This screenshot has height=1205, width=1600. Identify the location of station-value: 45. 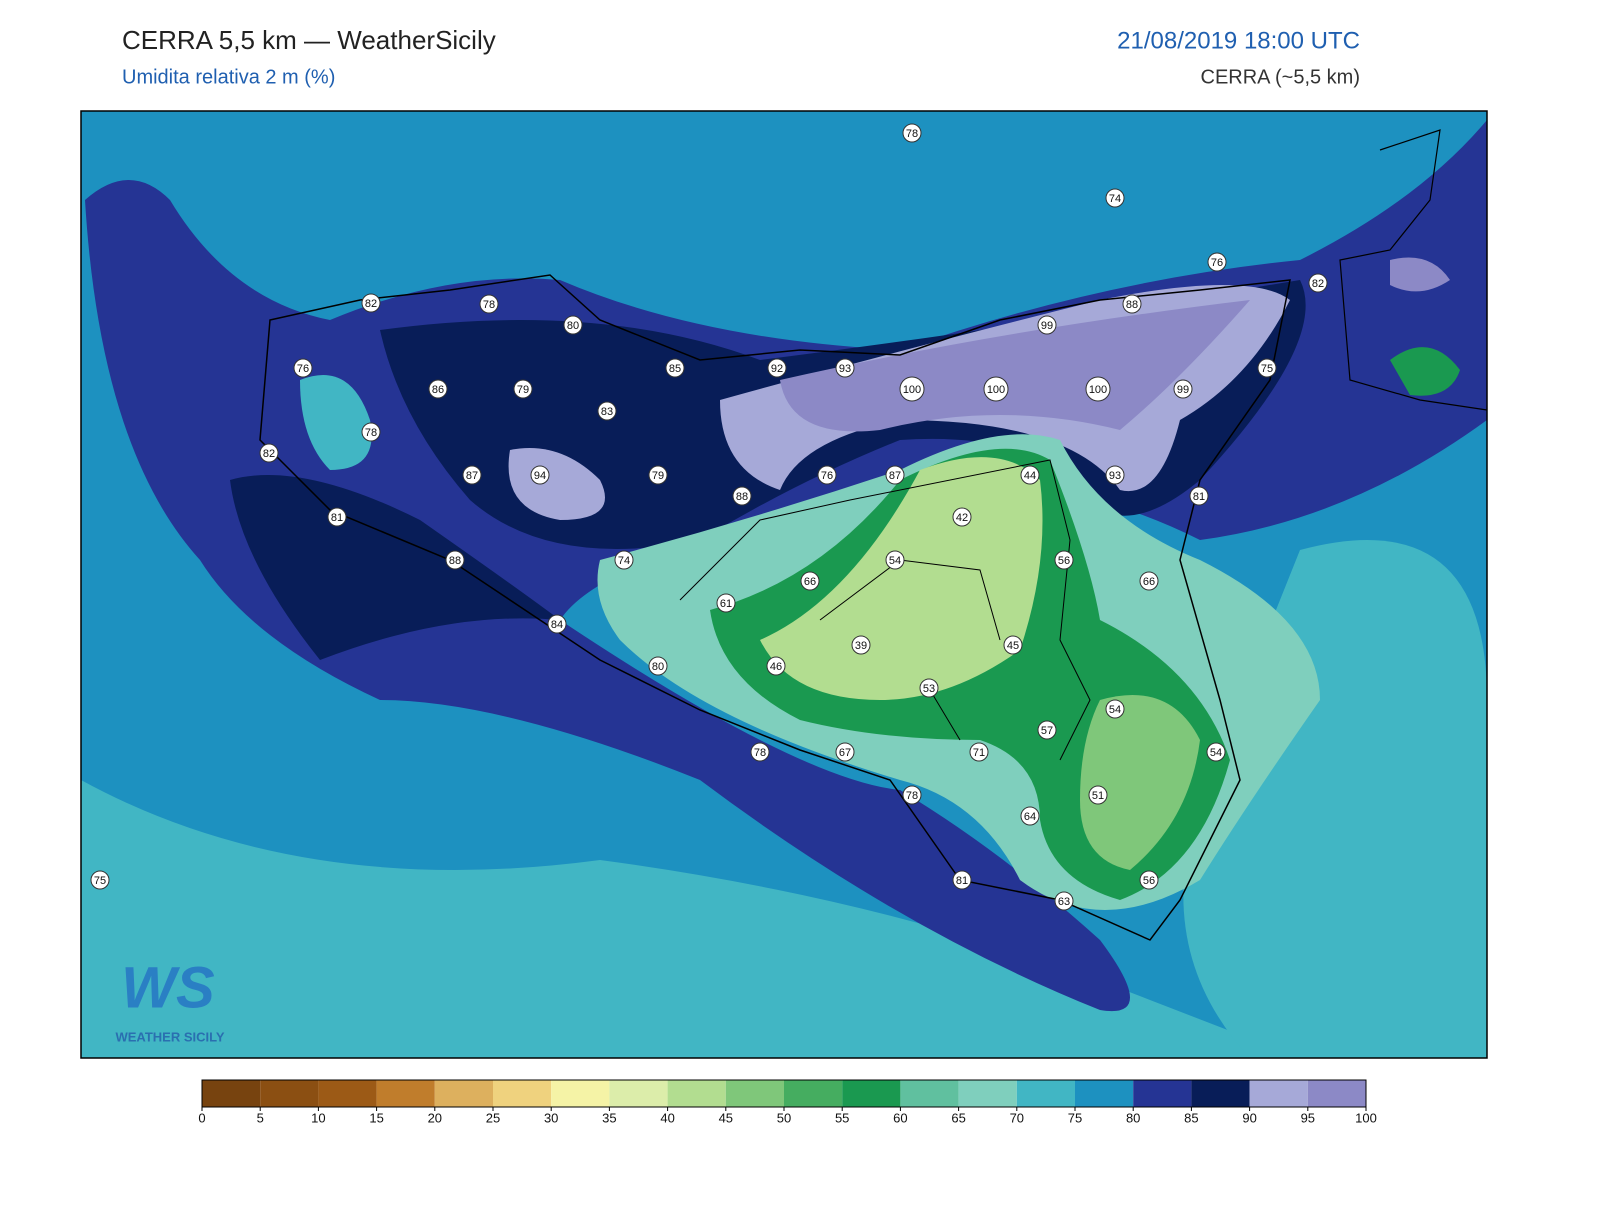
(1013, 646).